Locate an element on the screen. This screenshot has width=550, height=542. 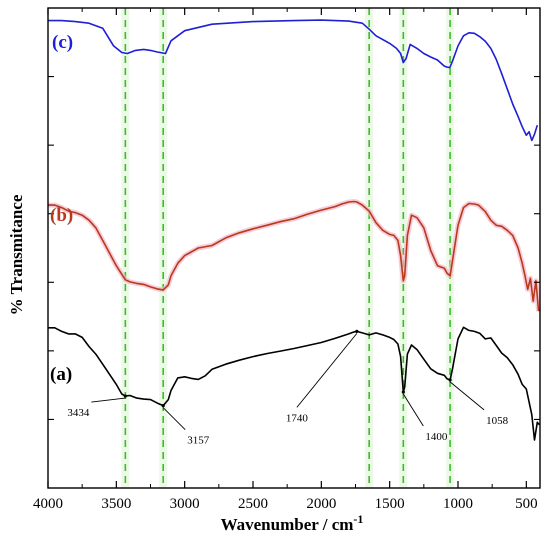
annotation-label-1740: 1740 is located at coordinates (297, 418).